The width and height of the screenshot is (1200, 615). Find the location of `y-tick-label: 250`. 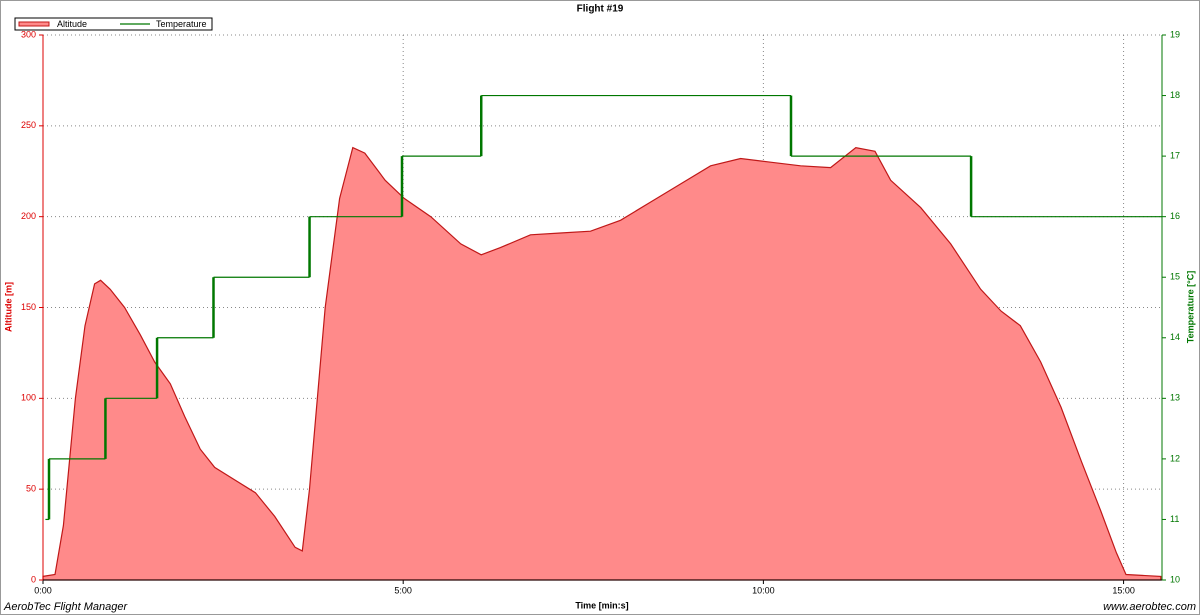

y-tick-label: 250 is located at coordinates (28, 125).